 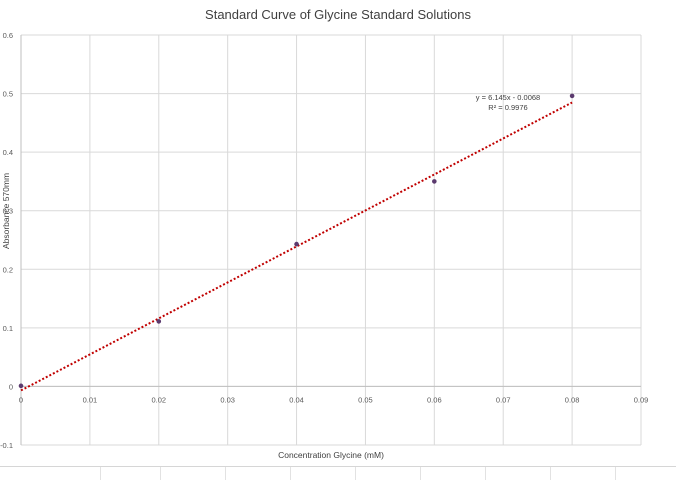 I want to click on y-tick-label: -0.1, so click(x=6, y=445).